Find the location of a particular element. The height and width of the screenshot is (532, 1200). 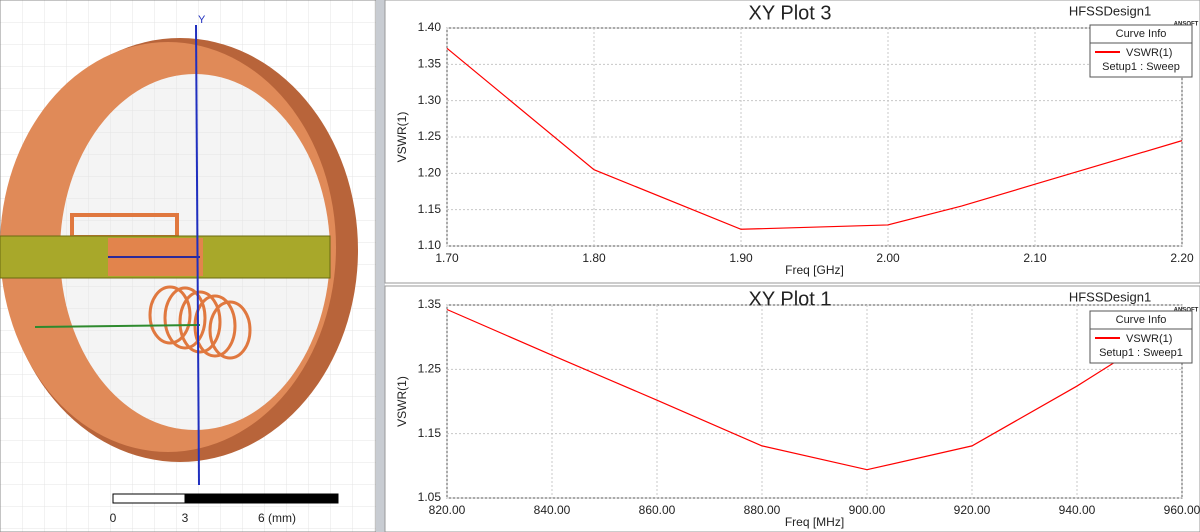

x-tick-label: 940.00 is located at coordinates (1077, 510).